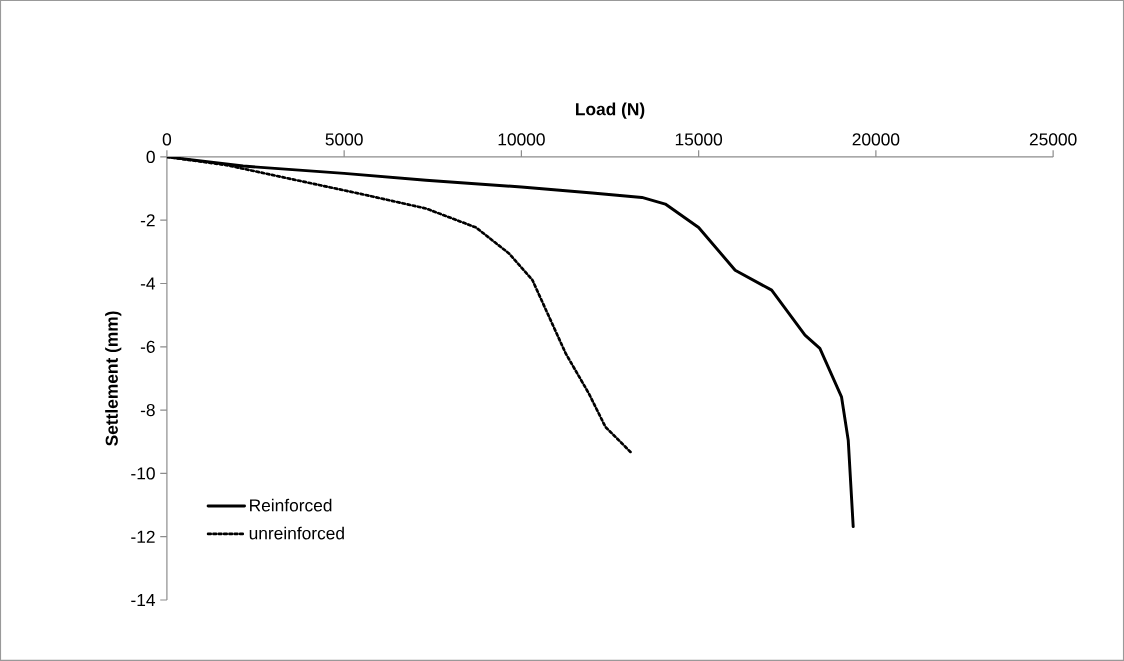 Image resolution: width=1124 pixels, height=661 pixels. Describe the element at coordinates (296, 533) in the screenshot. I see `legend-label: unreinforced` at that location.